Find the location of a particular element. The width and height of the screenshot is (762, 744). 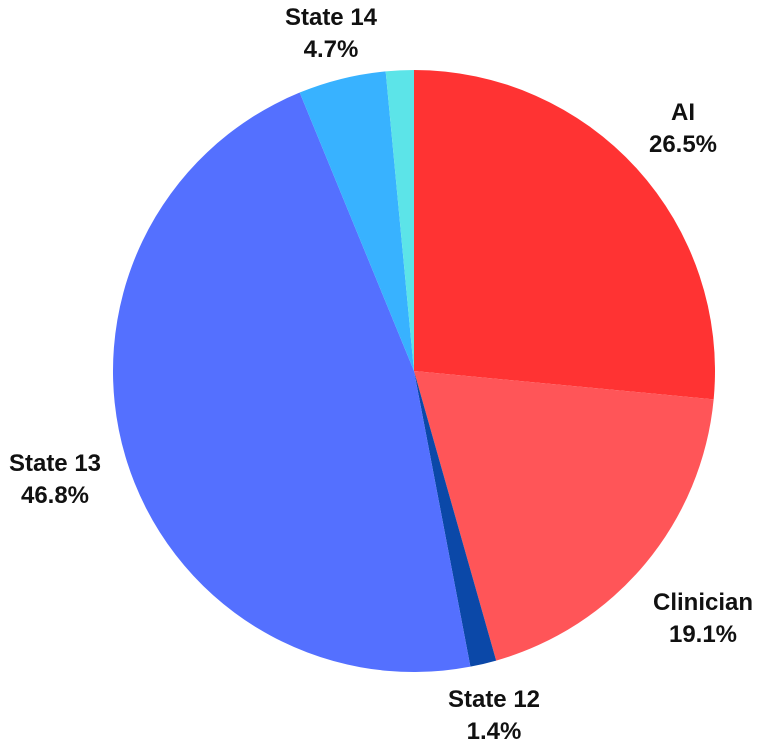

slice-label-state-12: State 12 is located at coordinates (494, 699).